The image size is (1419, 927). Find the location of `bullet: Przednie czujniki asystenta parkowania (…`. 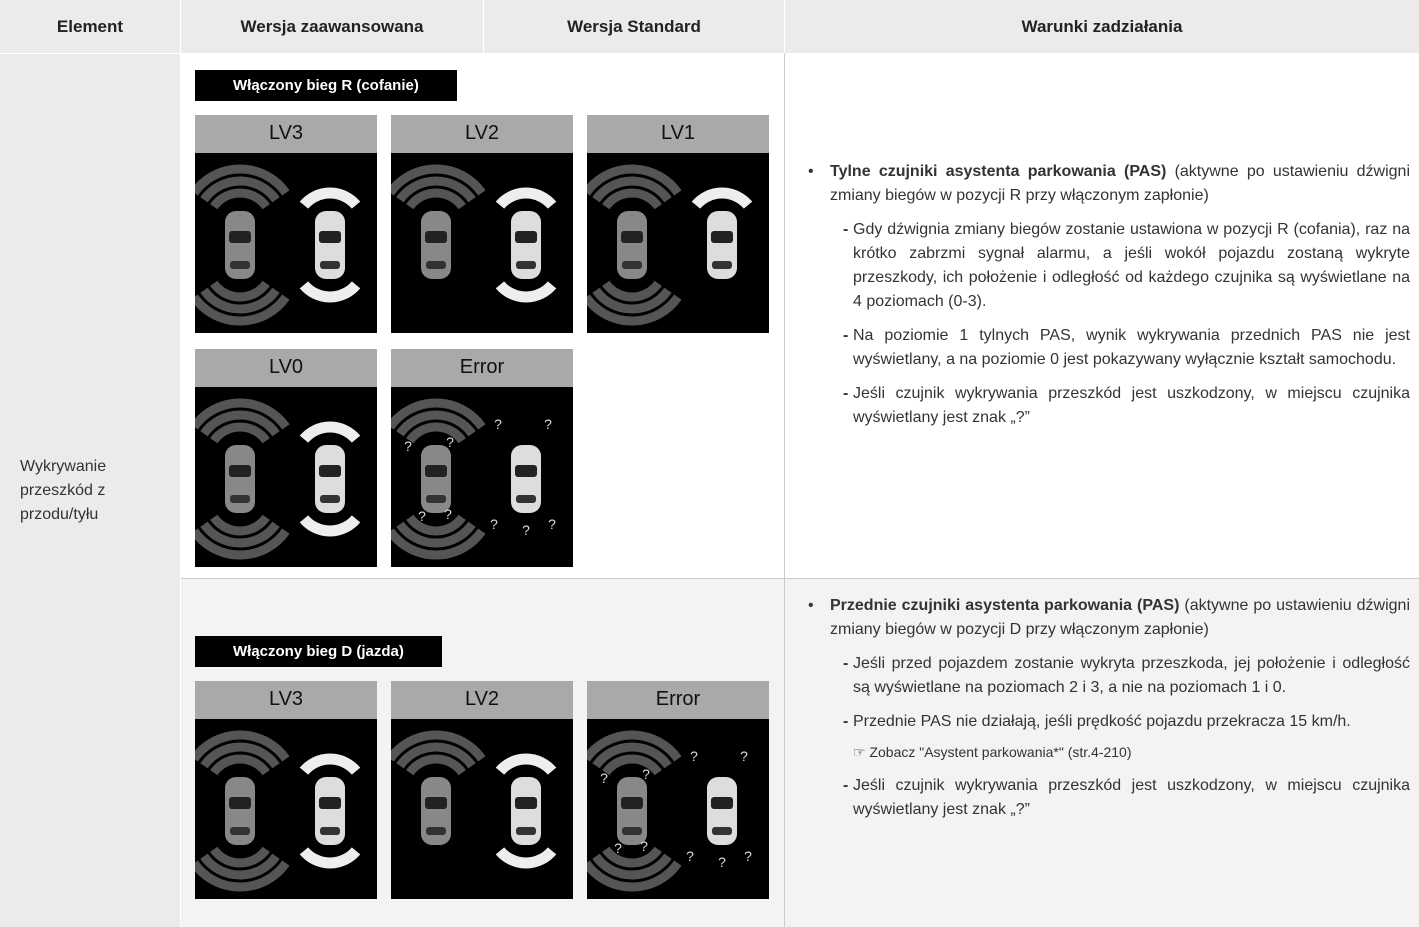

bullet: Przednie czujniki asystenta parkowania (… is located at coordinates (1108, 618).